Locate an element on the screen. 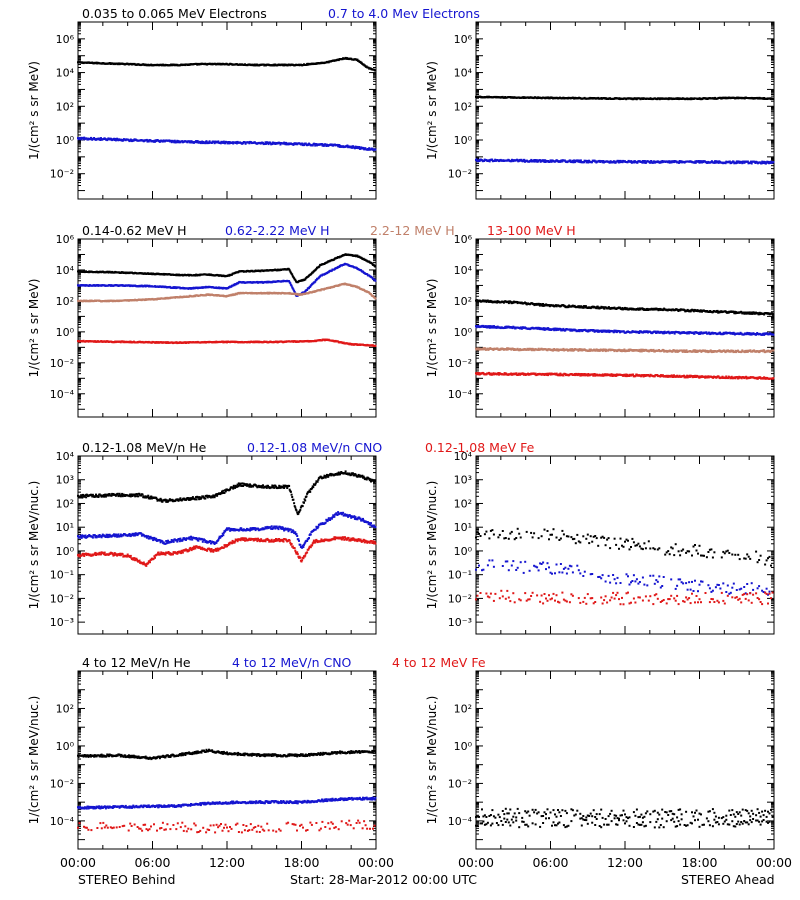 The width and height of the screenshot is (800, 900). y-tick-label: 10⁴ is located at coordinates (463, 270).